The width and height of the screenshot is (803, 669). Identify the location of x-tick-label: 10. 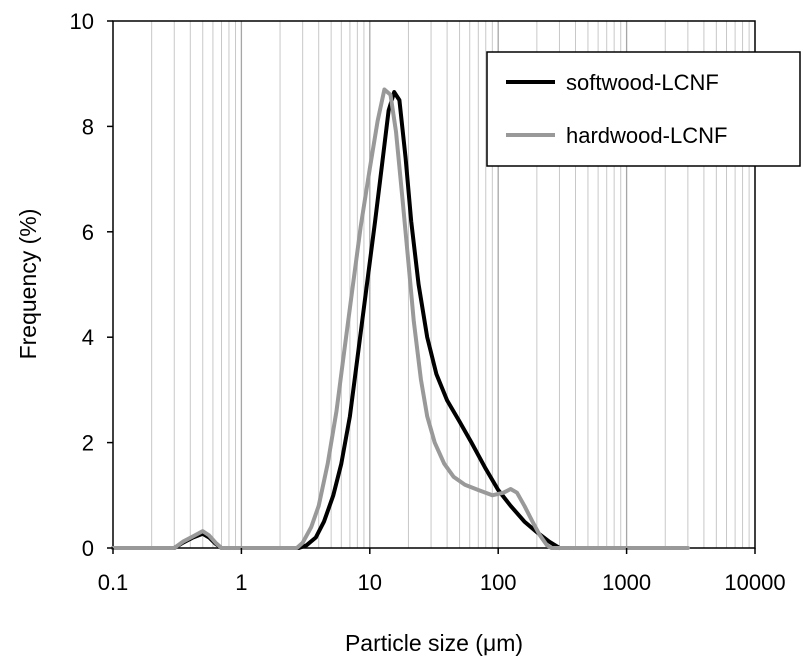
(370, 582).